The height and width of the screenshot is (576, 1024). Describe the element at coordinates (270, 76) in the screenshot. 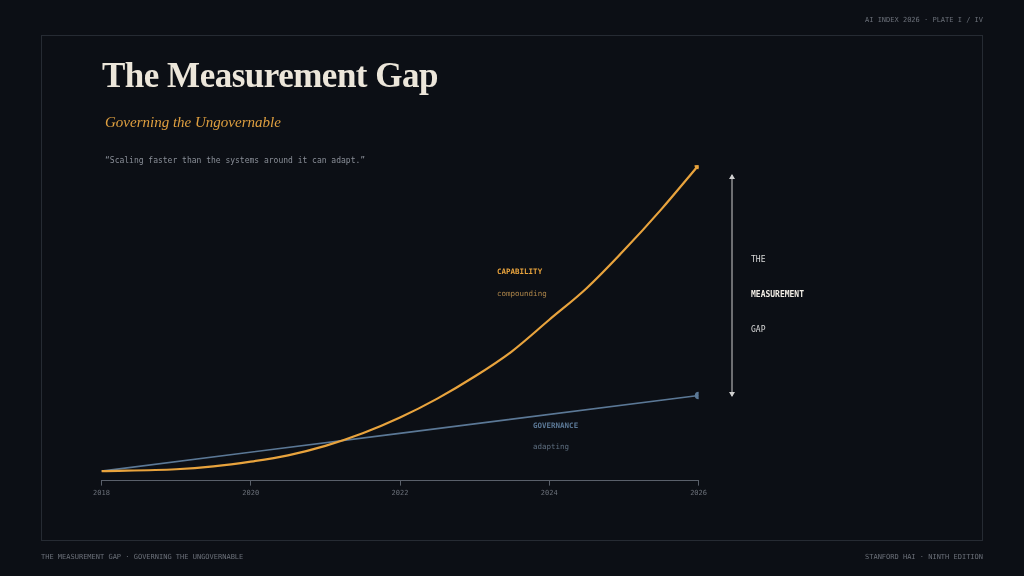

I see `chart-title: The Measurement Gap` at that location.